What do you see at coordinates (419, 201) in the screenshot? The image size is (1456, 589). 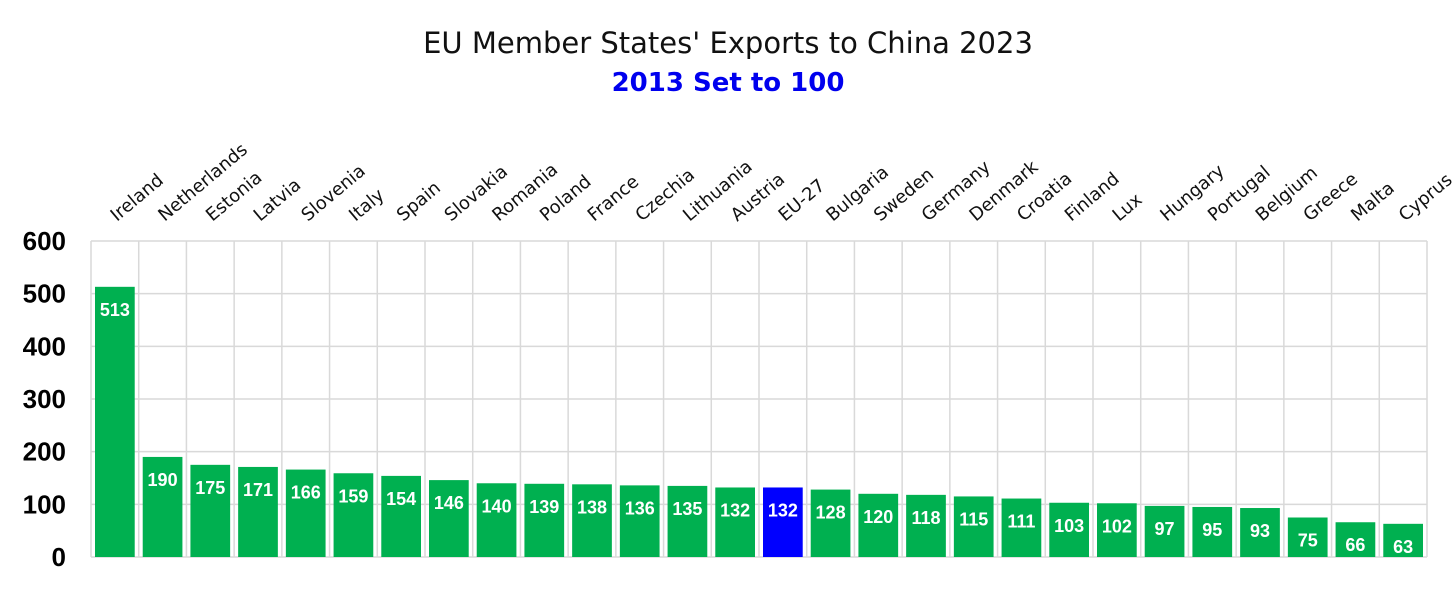 I see `x-category-label: Spain` at bounding box center [419, 201].